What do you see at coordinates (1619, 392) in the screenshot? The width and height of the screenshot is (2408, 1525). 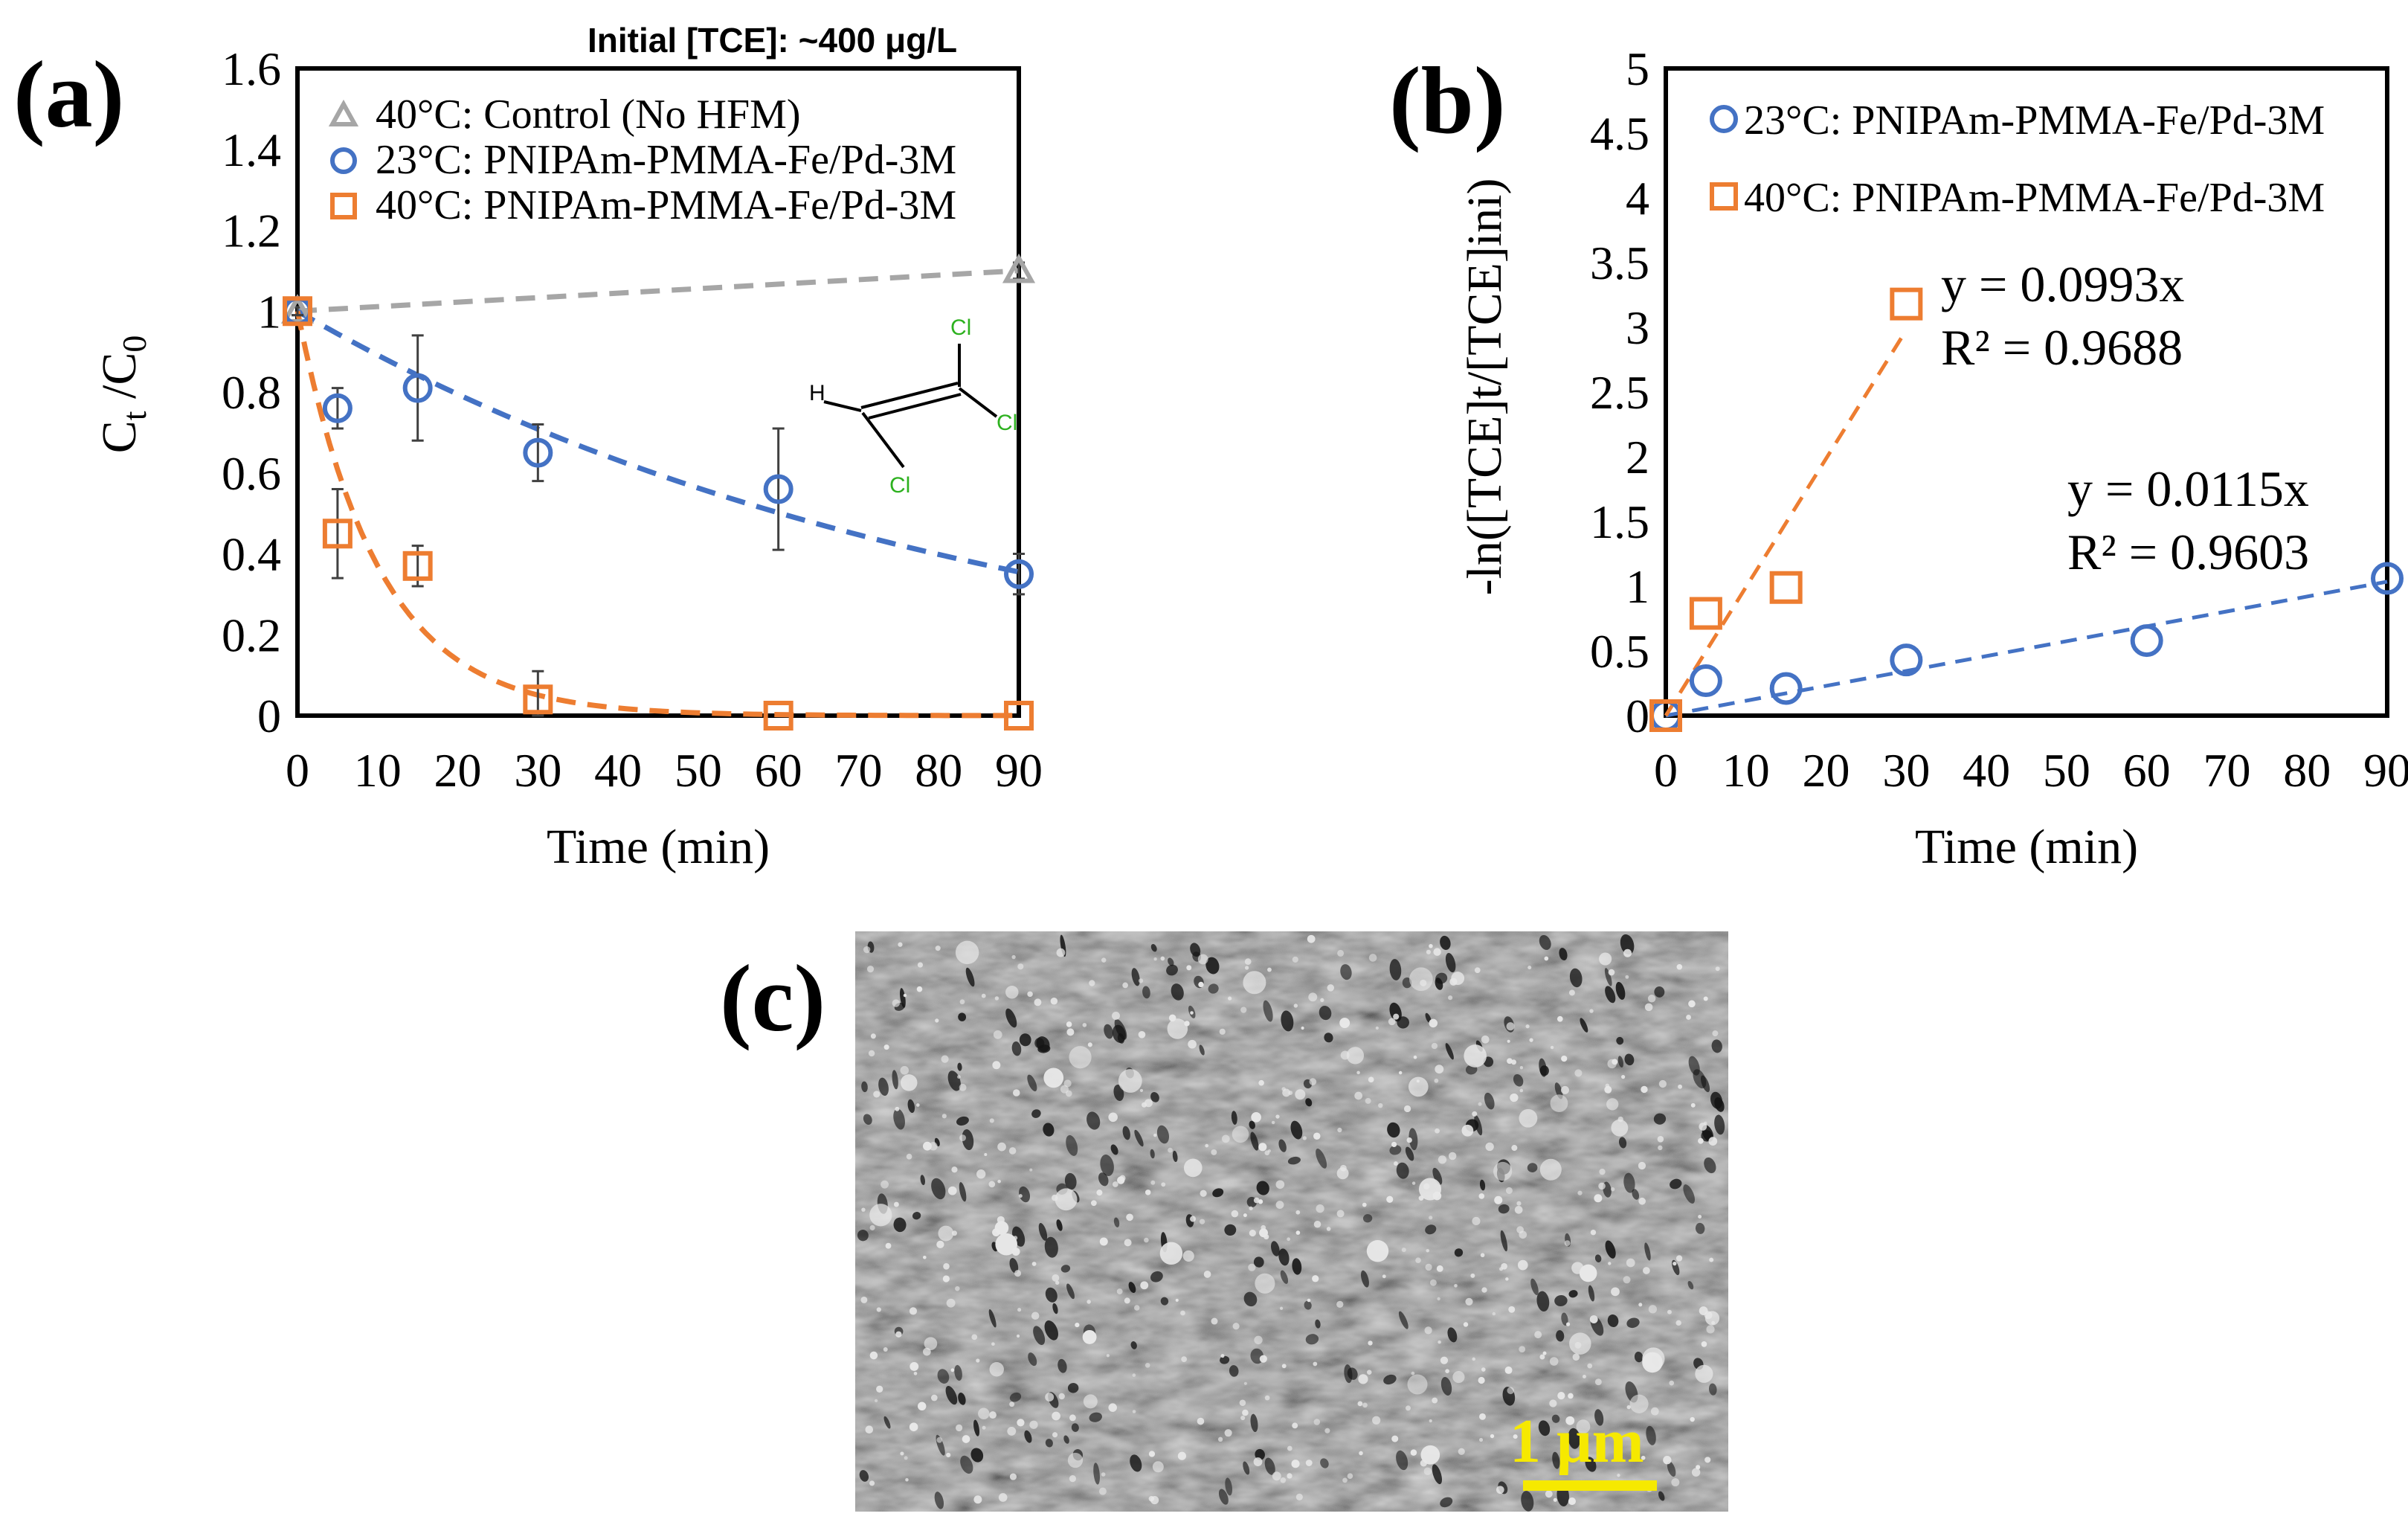 I see `chart-b-y-ticks: 0 0.5 1 1.5 2 2.5 3 3.5 4 4.5 5` at bounding box center [1619, 392].